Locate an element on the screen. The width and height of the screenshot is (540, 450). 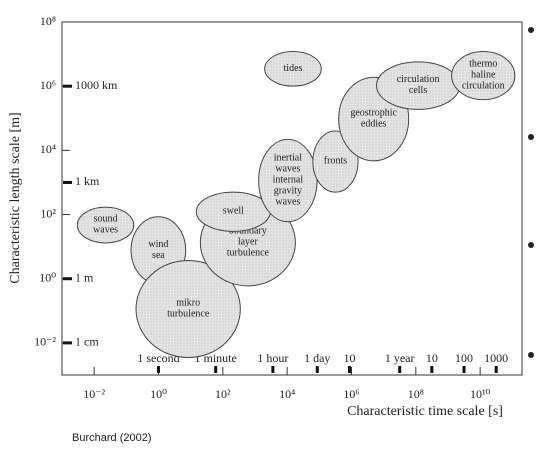
y-tick-label: 10⁰ is located at coordinates (47, 277).